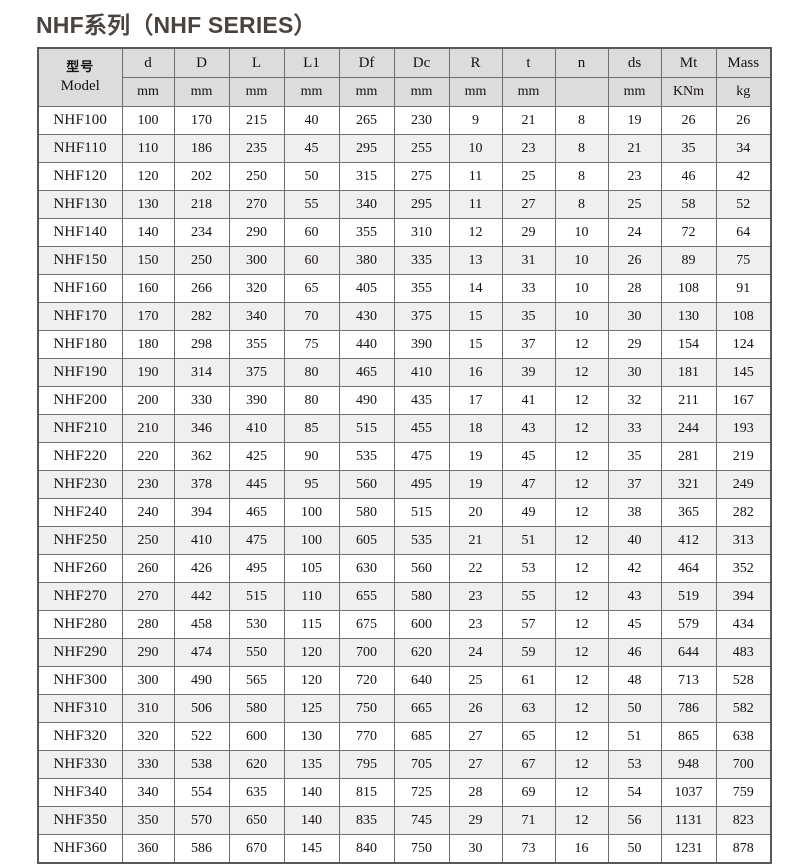 The width and height of the screenshot is (806, 864). What do you see at coordinates (80, 316) in the screenshot?
I see `cell-model: NHF170` at bounding box center [80, 316].